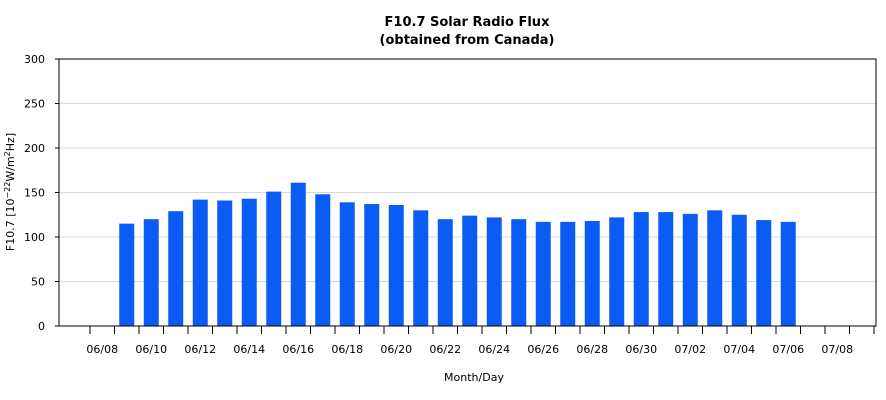  I want to click on x-tick-label: 06/22, so click(445, 349).